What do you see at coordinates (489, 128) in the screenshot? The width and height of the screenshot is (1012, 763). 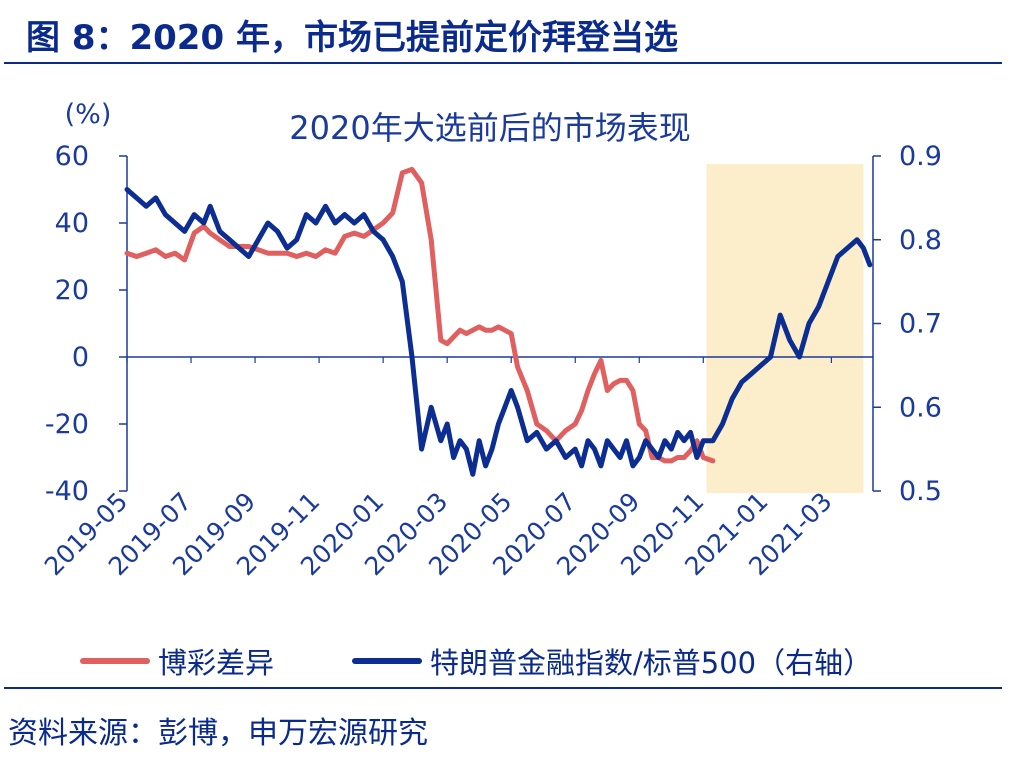 I see `chart-title: 2020年大选前后的市场表现` at bounding box center [489, 128].